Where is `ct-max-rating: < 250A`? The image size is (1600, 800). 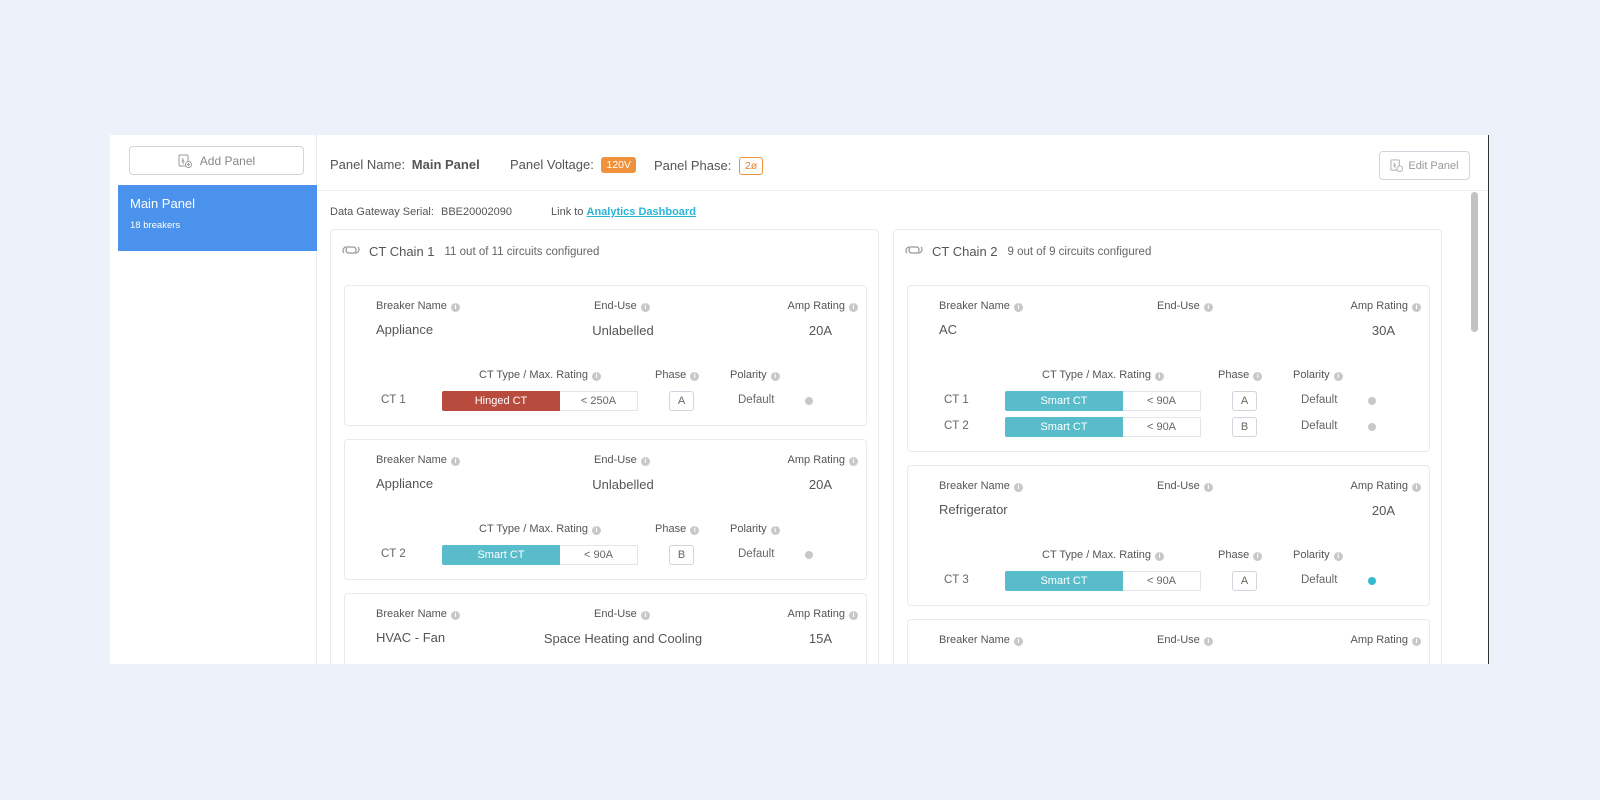 ct-max-rating: < 250A is located at coordinates (599, 401).